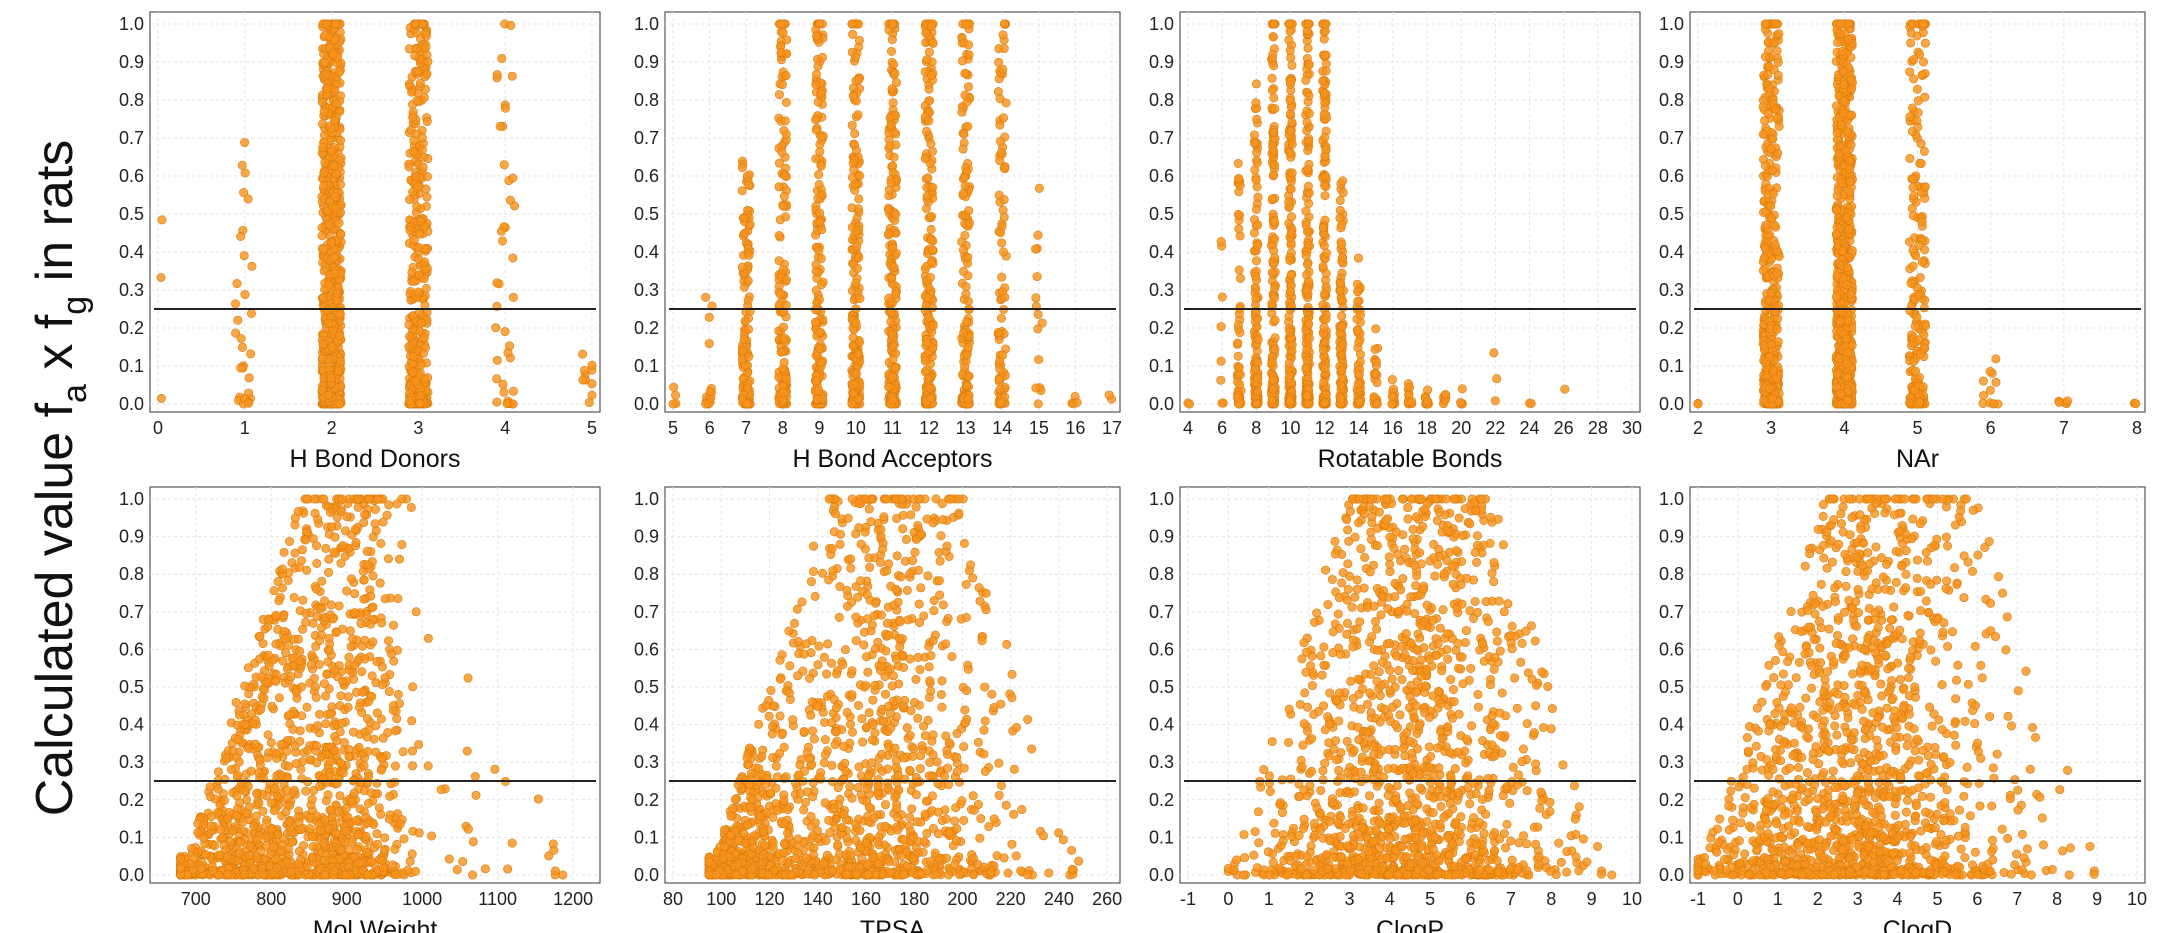  Describe the element at coordinates (1991, 428) in the screenshot. I see `x-tick-label: 6` at that location.